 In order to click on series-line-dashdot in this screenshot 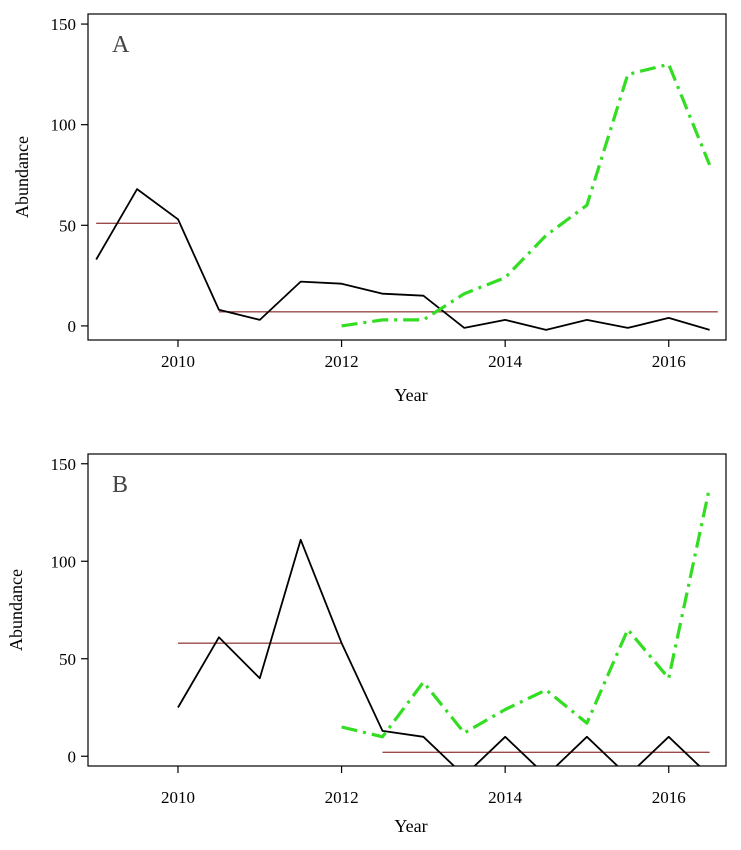, I will do `click(526, 612)`.